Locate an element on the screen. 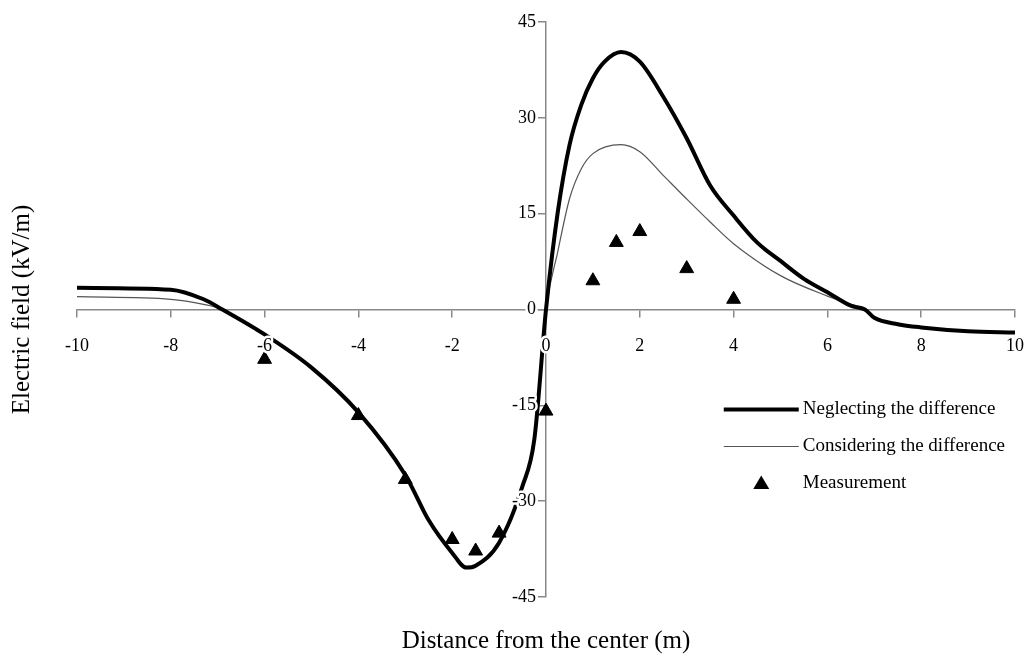  y-tick-label: -15 is located at coordinates (524, 404).